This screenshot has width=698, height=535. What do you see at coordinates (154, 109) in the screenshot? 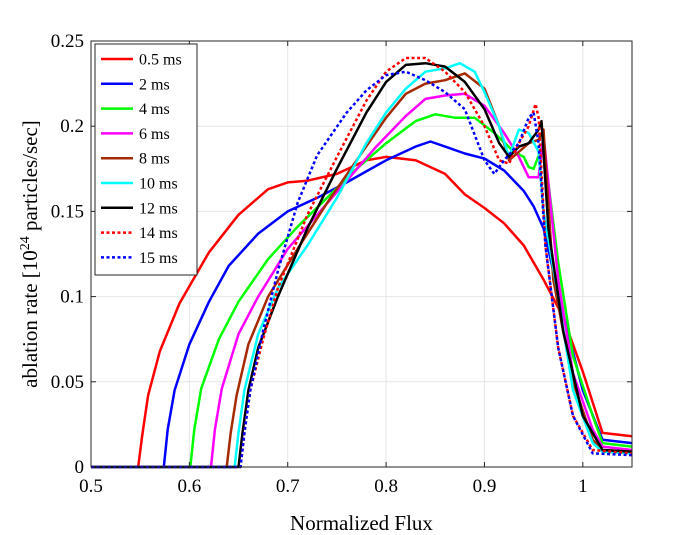
I see `legend-label: 4 ms` at bounding box center [154, 109].